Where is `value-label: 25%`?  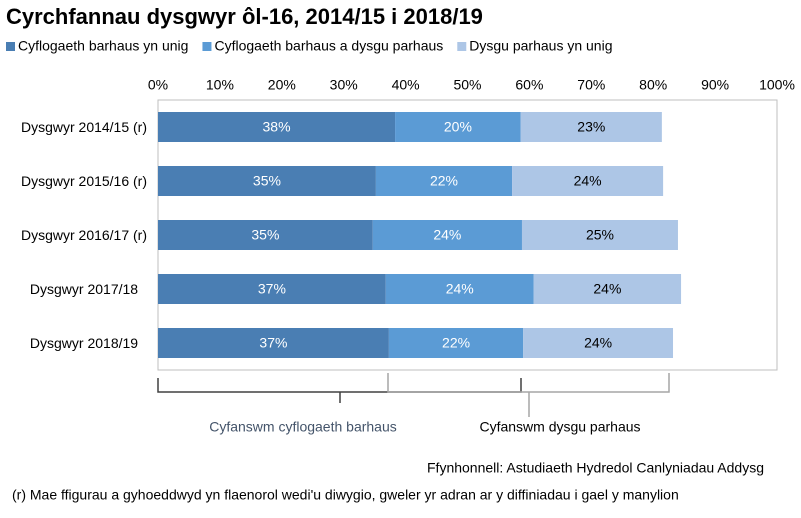 value-label: 25% is located at coordinates (600, 235).